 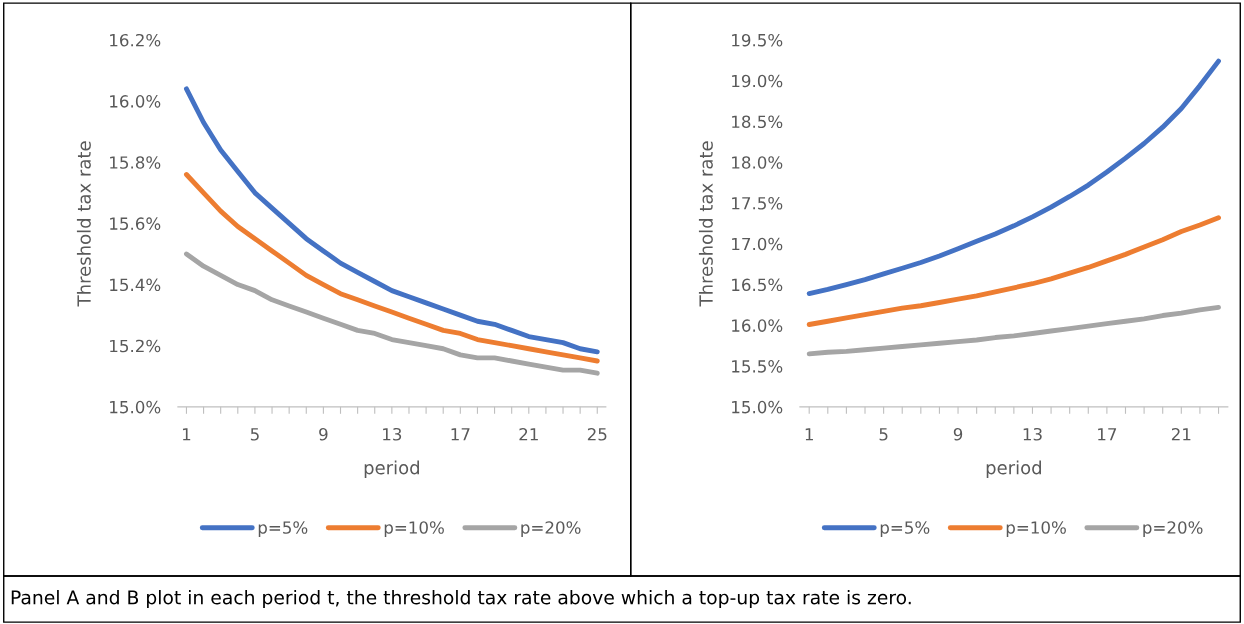 What do you see at coordinates (461, 599) in the screenshot?
I see `text: Panel A and B plot in each period t, the threshold tax rate above which a top-up tax rate is zero.` at bounding box center [461, 599].